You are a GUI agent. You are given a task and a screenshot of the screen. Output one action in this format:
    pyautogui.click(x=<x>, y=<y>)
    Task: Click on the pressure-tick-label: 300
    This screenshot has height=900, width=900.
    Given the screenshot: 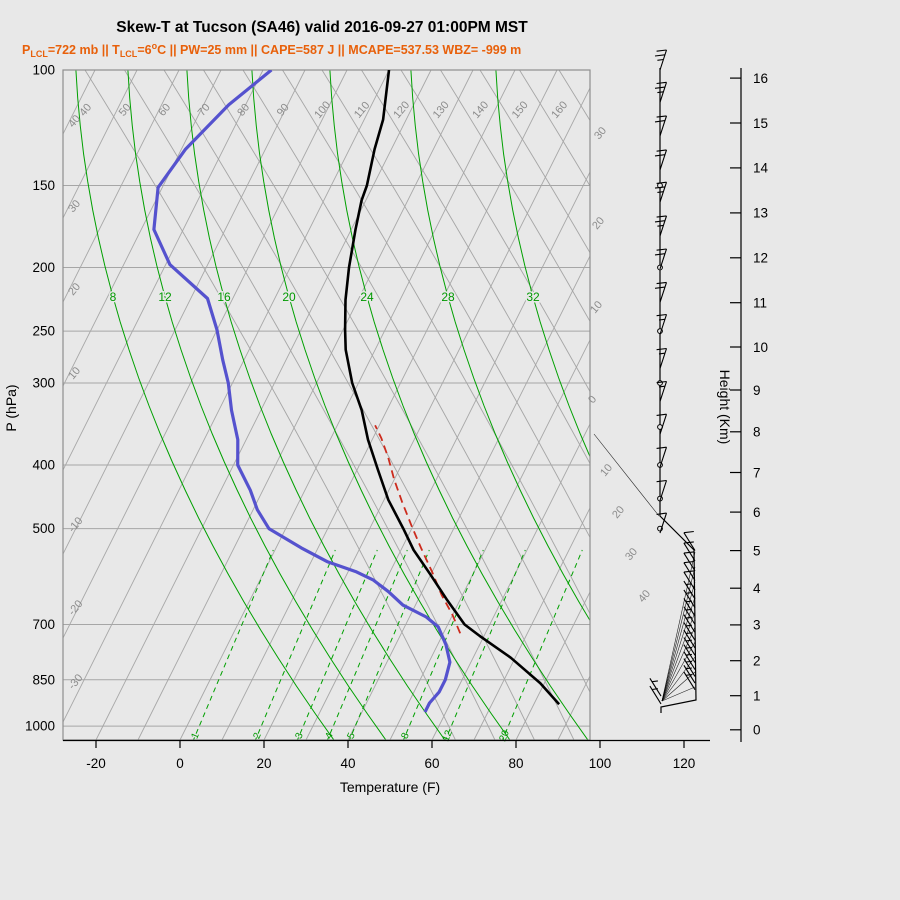 What is the action you would take?
    pyautogui.click(x=43, y=383)
    